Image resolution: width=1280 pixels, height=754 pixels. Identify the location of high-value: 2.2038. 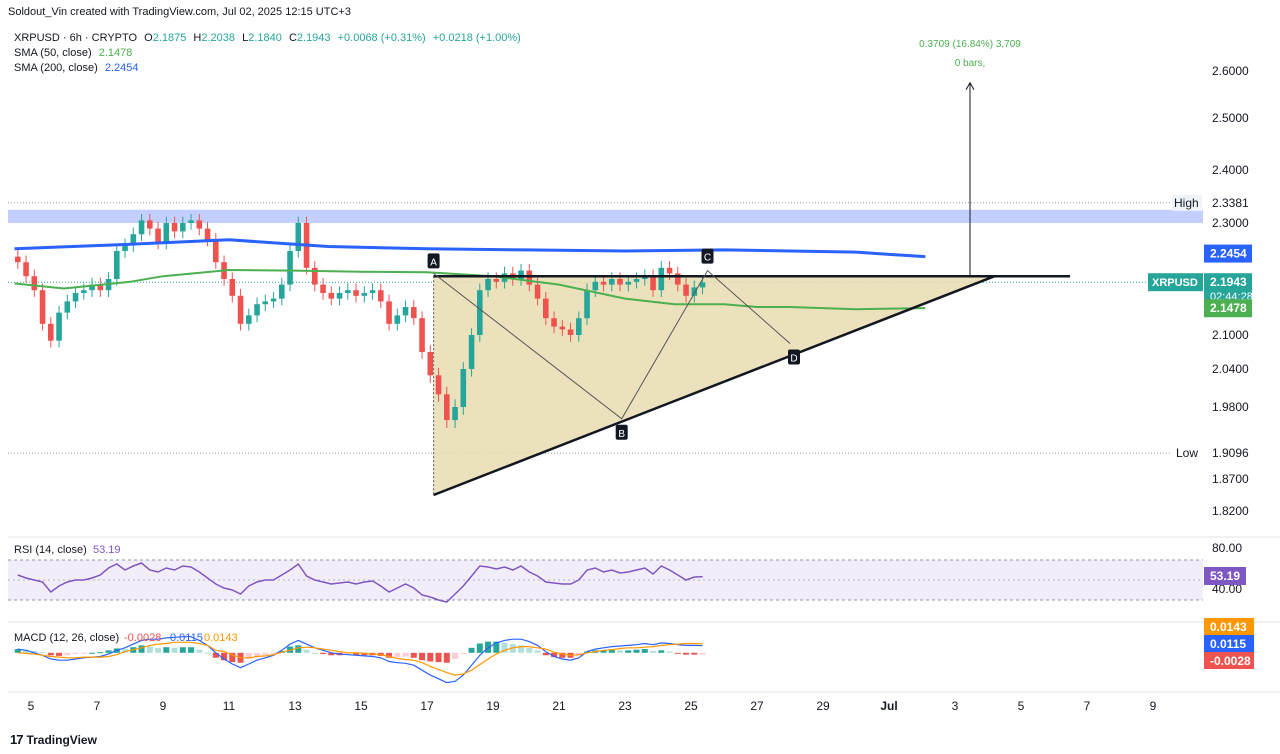
(218, 38).